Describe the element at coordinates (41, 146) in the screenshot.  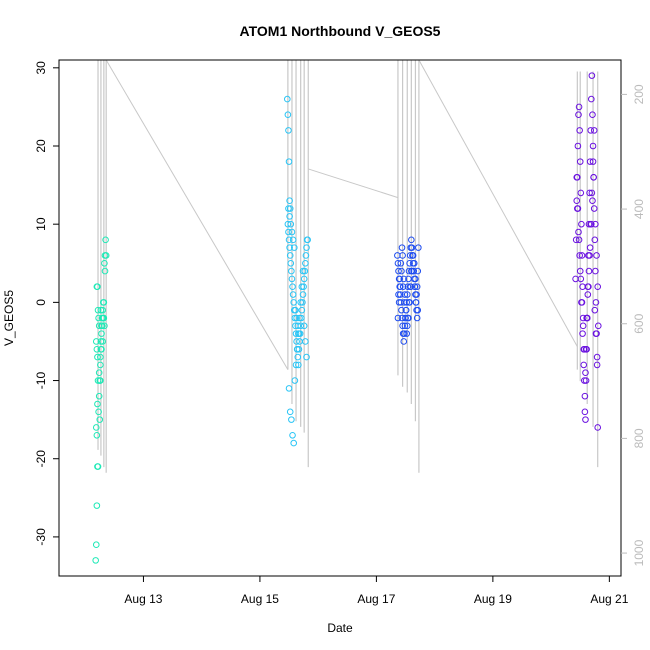
I see `y-tick-label: 20` at that location.